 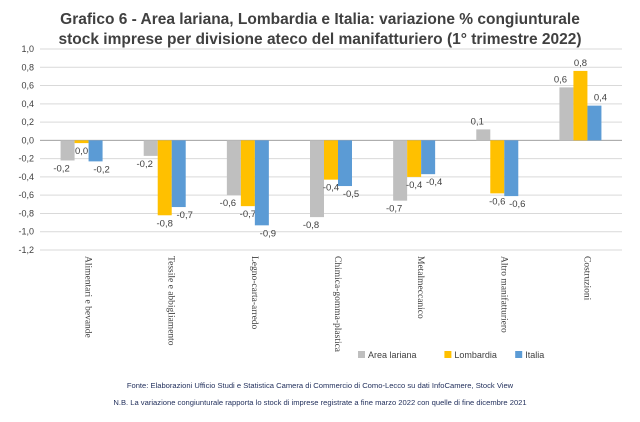 What do you see at coordinates (560, 79) in the screenshot?
I see `data-label: 0,6` at bounding box center [560, 79].